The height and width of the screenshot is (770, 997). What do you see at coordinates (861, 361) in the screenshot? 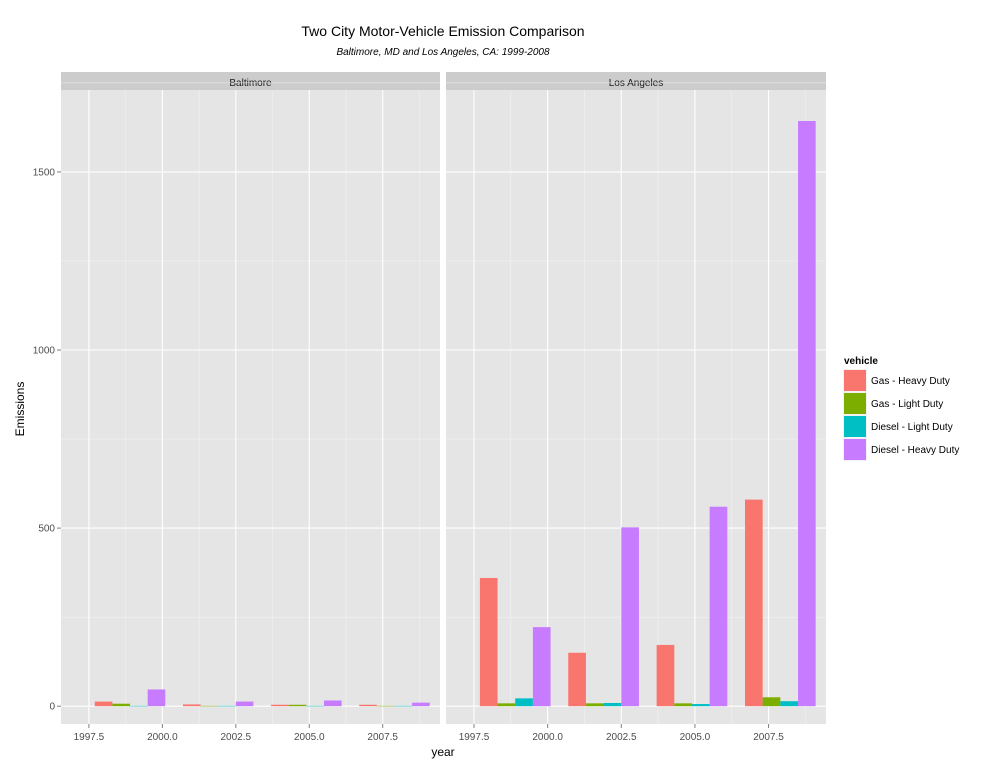
I see `legend-title: vehicle` at bounding box center [861, 361].